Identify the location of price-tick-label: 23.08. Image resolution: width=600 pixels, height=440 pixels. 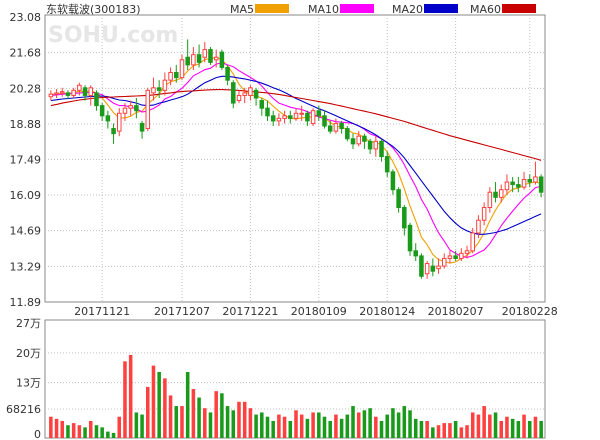
(26, 17).